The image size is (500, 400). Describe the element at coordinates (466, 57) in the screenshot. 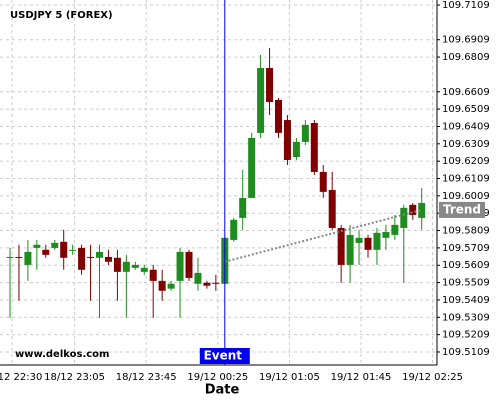

I see `y-tick-label: 109.6809` at that location.